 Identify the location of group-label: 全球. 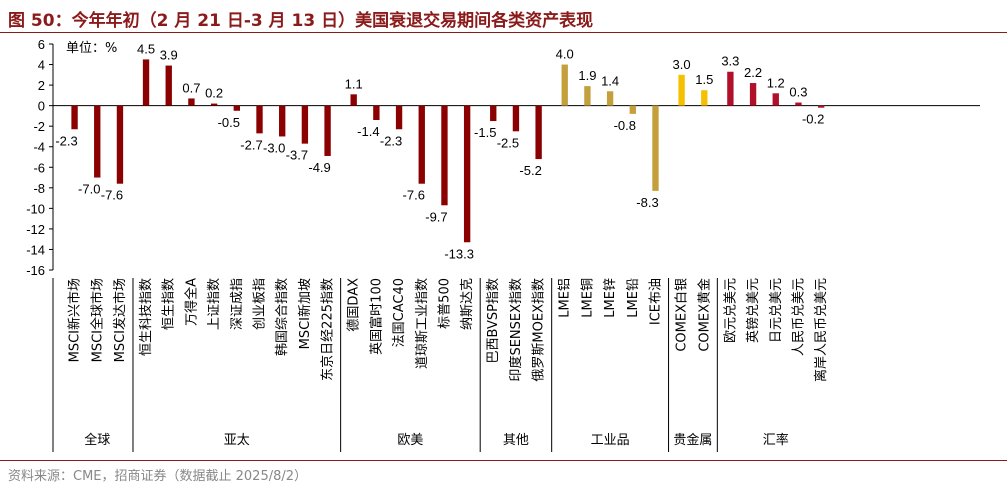
(97, 440).